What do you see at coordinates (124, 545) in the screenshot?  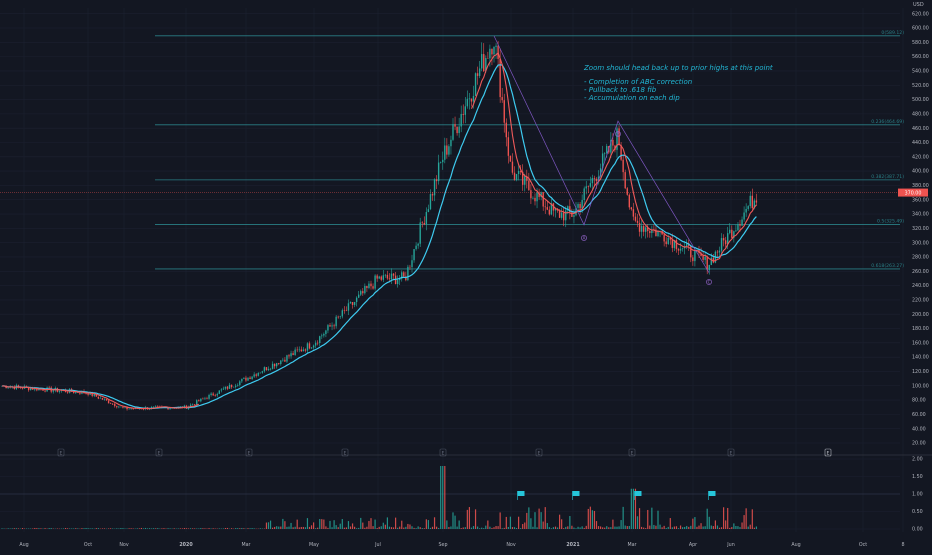 I see `x-tick-label: Nov` at bounding box center [124, 545].